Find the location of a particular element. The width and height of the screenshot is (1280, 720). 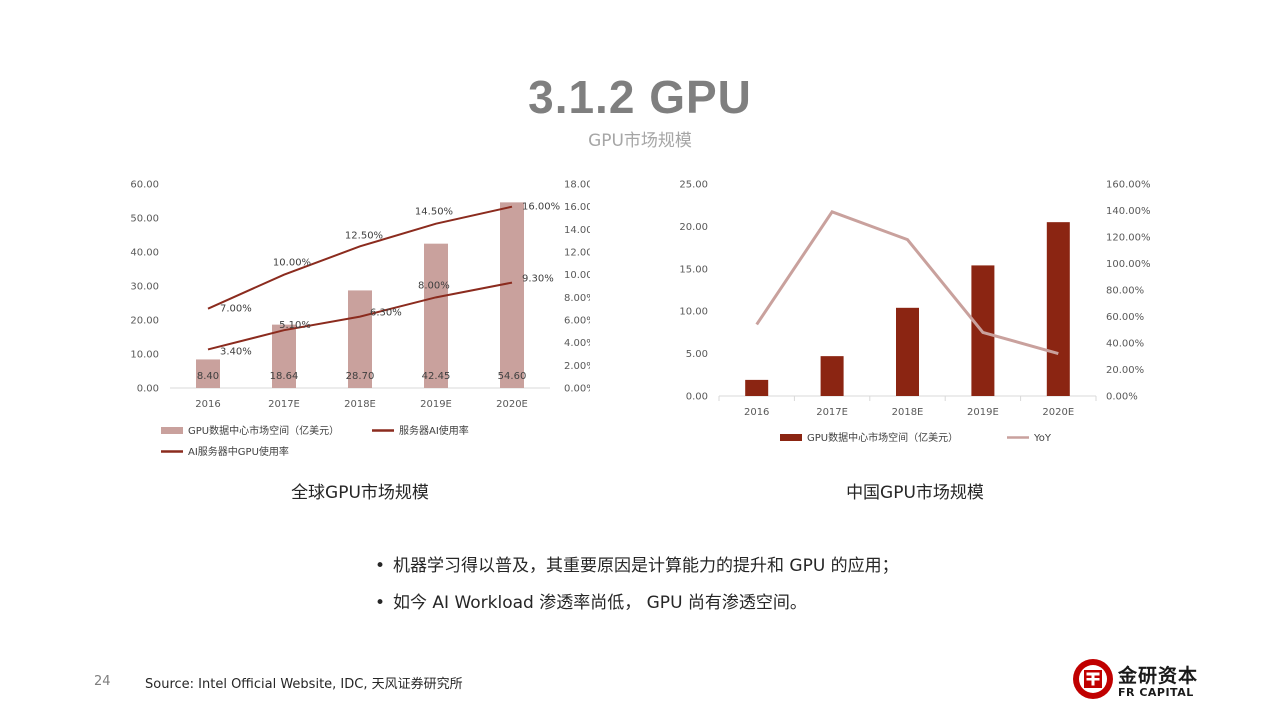

y2-tick-label: 8.00% is located at coordinates (577, 298).